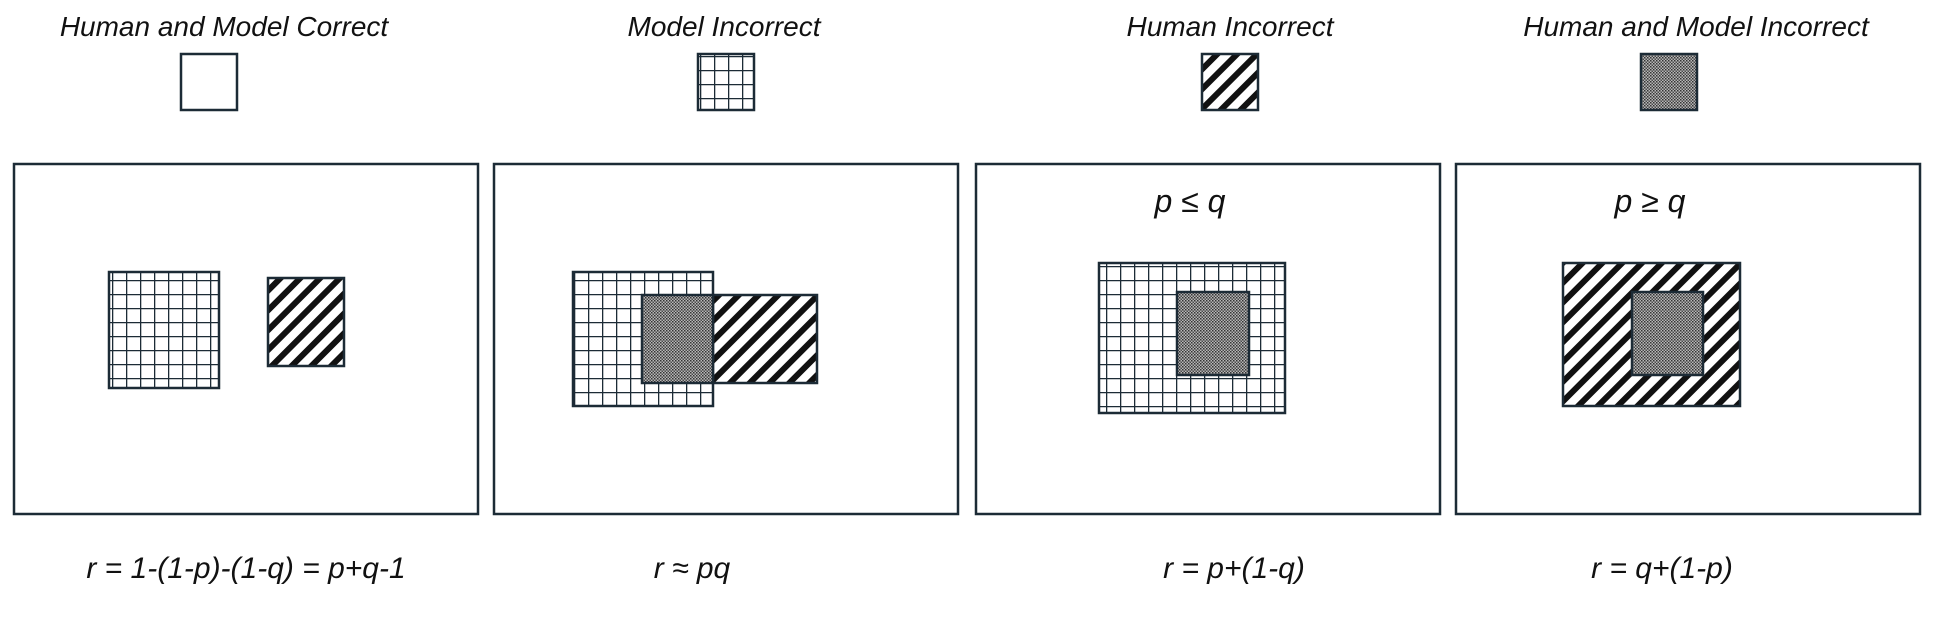  What do you see at coordinates (209, 82) in the screenshot?
I see `legend-swatch-blank` at bounding box center [209, 82].